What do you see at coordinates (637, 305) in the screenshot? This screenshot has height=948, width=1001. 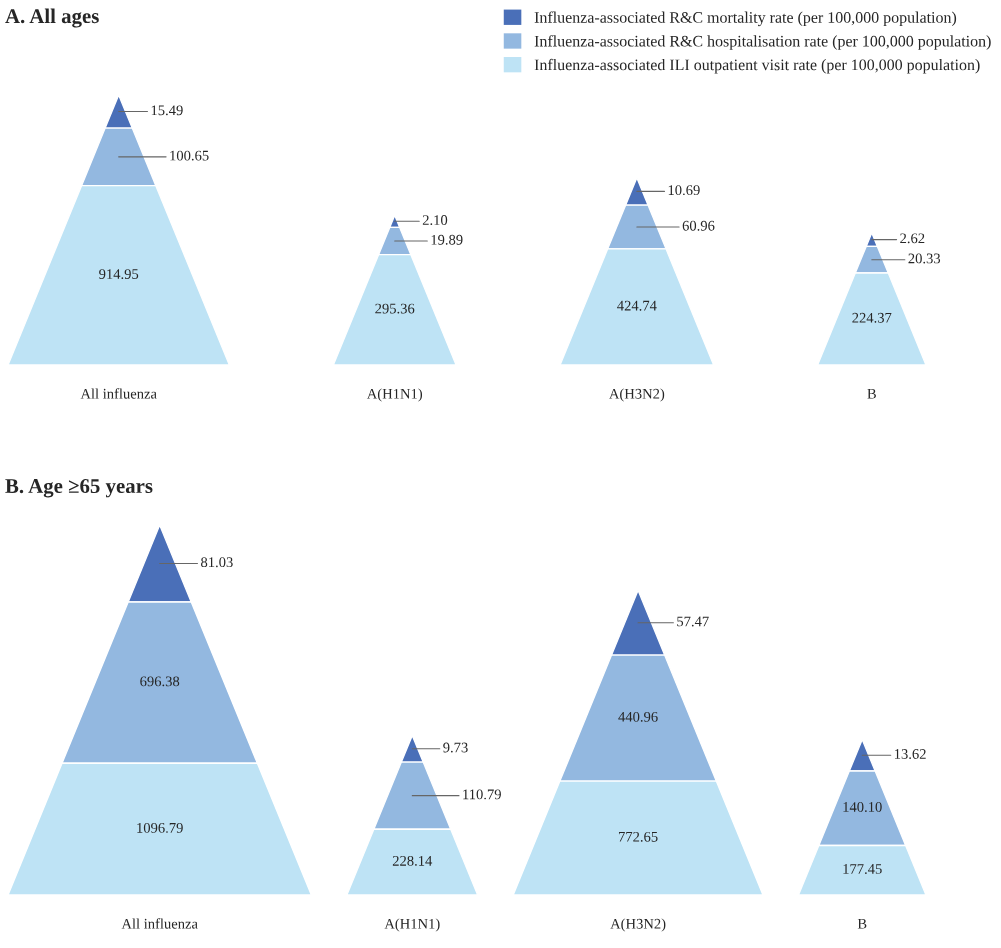 I see `data-label: 424.74` at bounding box center [637, 305].